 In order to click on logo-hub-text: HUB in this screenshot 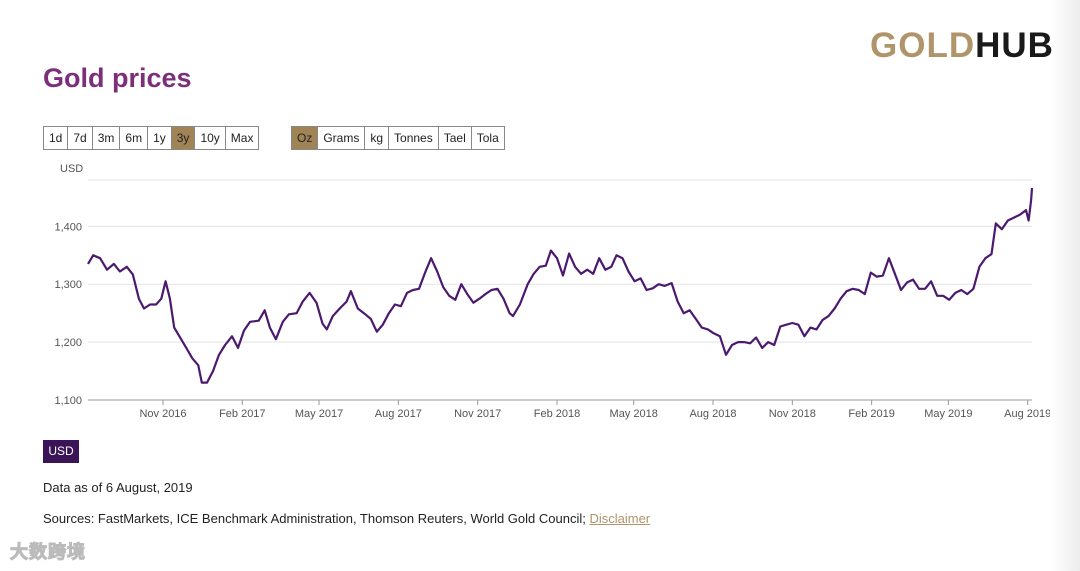, I will do `click(1014, 45)`.